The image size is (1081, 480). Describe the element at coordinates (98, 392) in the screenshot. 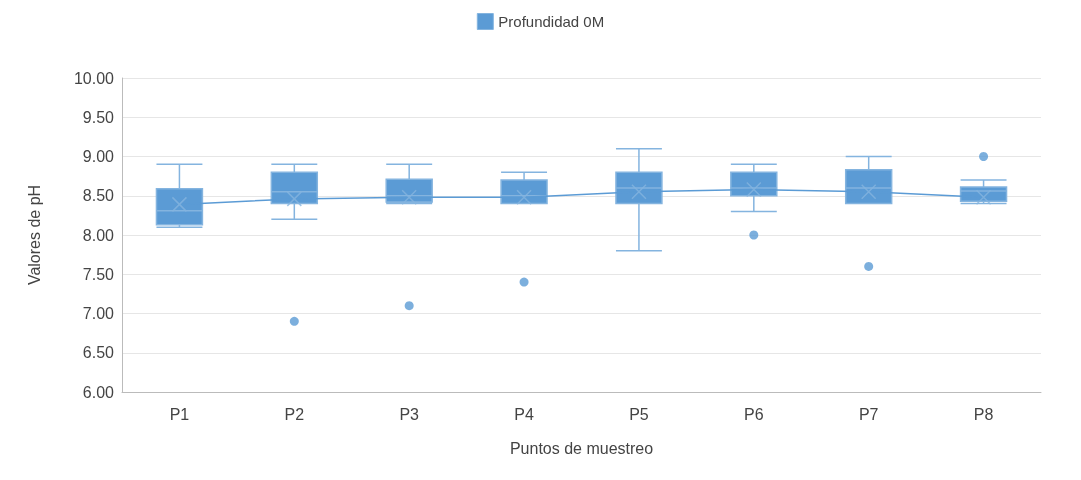

I see `y-tick-label: 6.00` at that location.